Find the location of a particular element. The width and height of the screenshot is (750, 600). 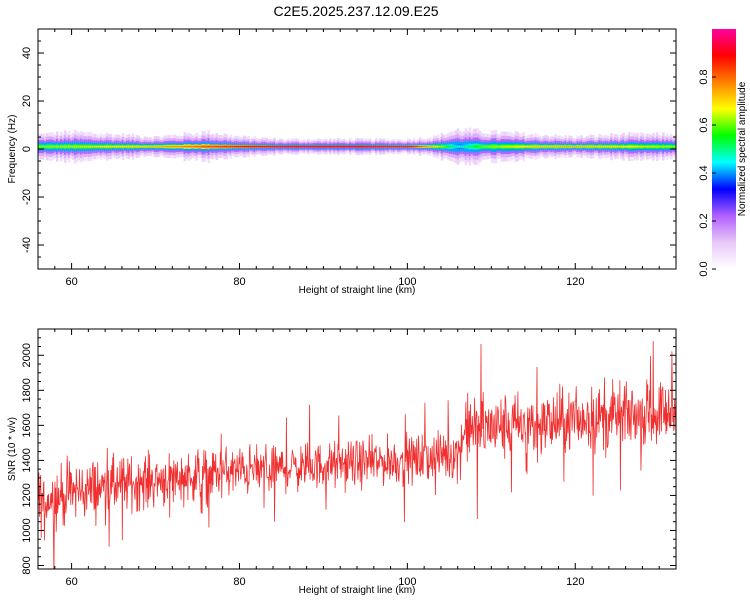

figure-title: C2E5.2025.237.12.09.E25 is located at coordinates (355, 11).